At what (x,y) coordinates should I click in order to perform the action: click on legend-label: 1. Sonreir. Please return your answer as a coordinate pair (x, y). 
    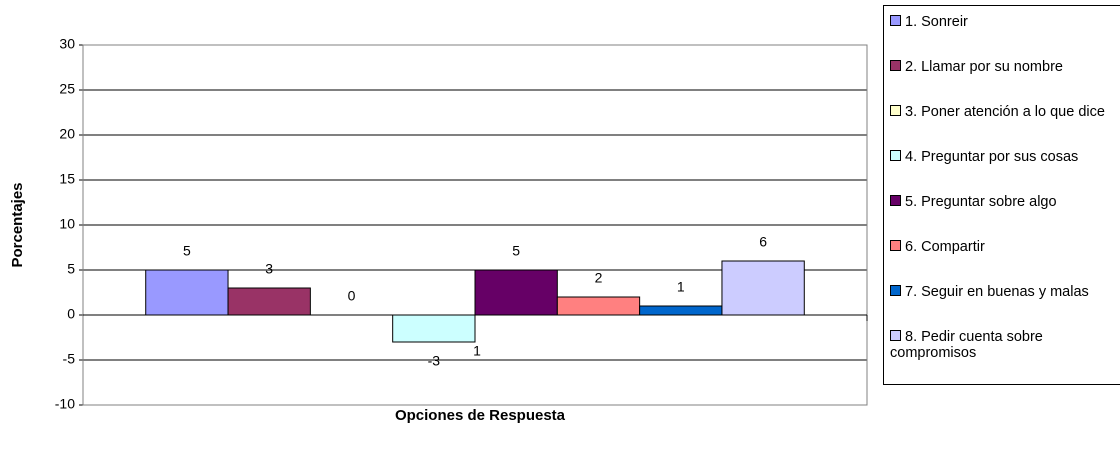
    Looking at the image, I should click on (936, 22).